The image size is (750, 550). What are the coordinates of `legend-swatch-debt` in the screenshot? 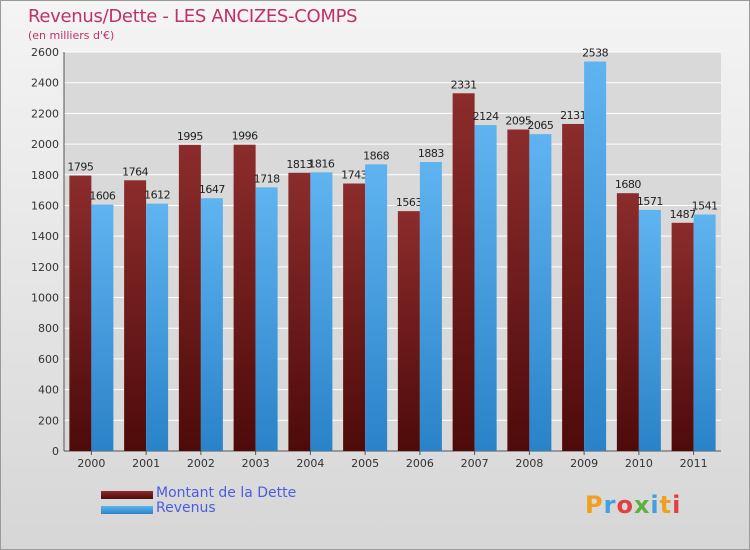 It's located at (127, 495).